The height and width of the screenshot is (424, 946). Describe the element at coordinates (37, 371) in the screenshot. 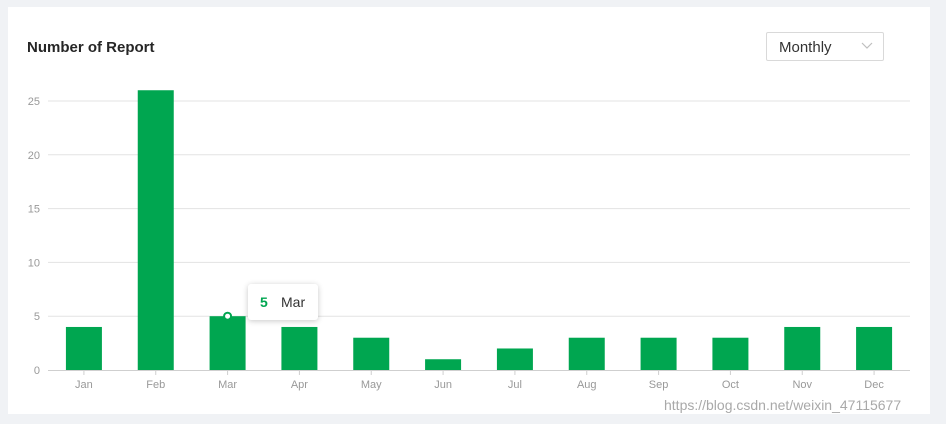

I see `y-tick-label: 0` at that location.